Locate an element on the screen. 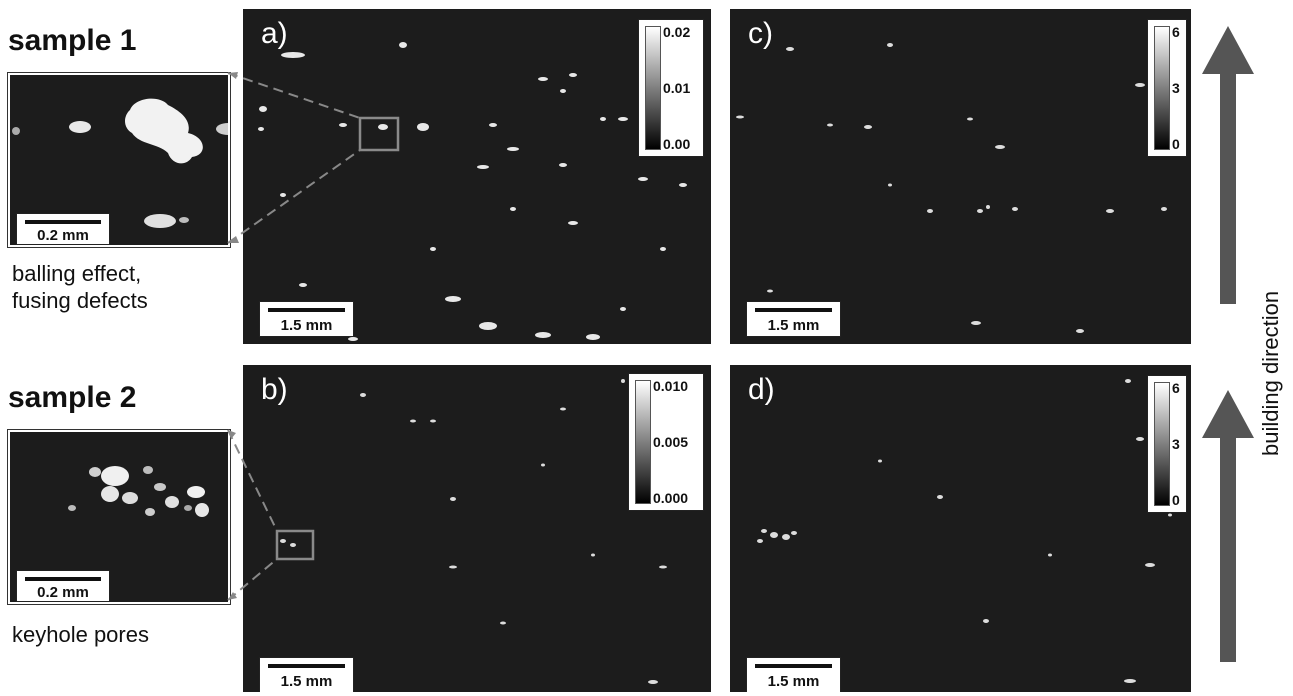 The image size is (1293, 696). sample-1-inset-scale: 0.2 mm is located at coordinates (63, 229).